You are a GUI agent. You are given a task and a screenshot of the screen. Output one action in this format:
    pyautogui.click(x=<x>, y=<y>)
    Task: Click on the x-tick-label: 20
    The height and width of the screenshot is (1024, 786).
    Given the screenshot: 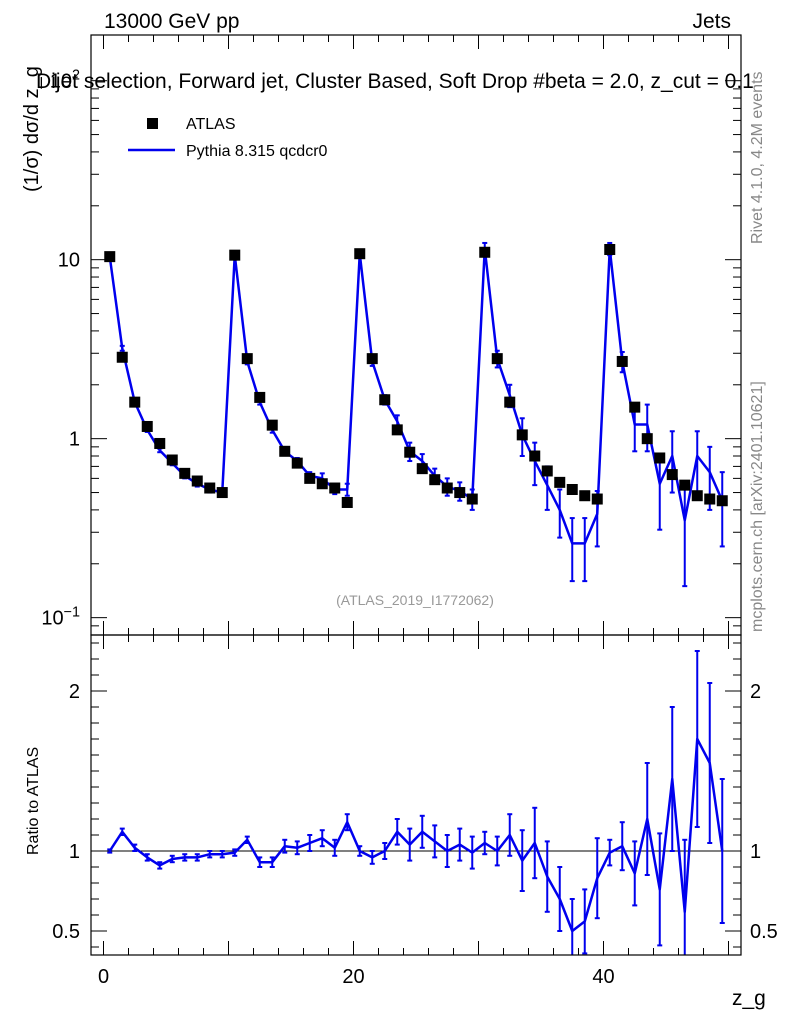 What is the action you would take?
    pyautogui.click(x=353, y=977)
    